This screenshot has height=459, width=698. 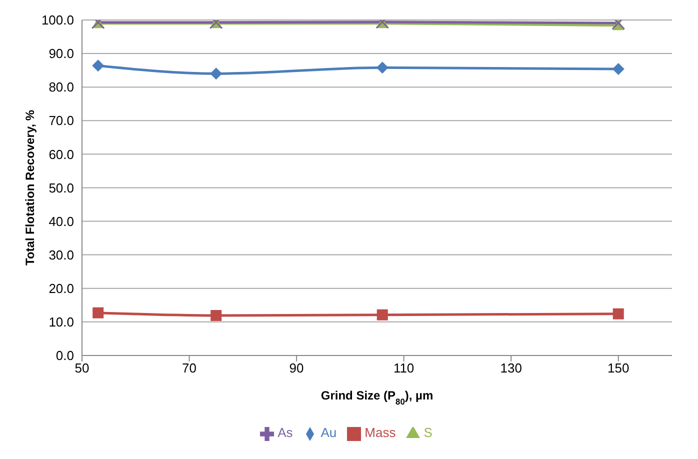 What do you see at coordinates (61, 288) in the screenshot?
I see `y-tick-label: 20.0` at bounding box center [61, 288].